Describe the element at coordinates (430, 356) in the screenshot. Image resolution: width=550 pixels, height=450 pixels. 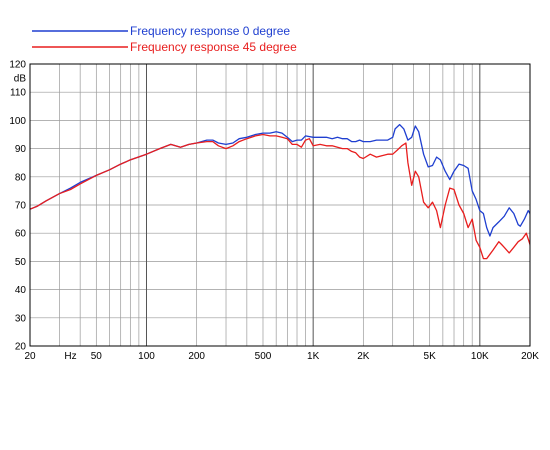
I see `x-tick-label: 5K` at that location.